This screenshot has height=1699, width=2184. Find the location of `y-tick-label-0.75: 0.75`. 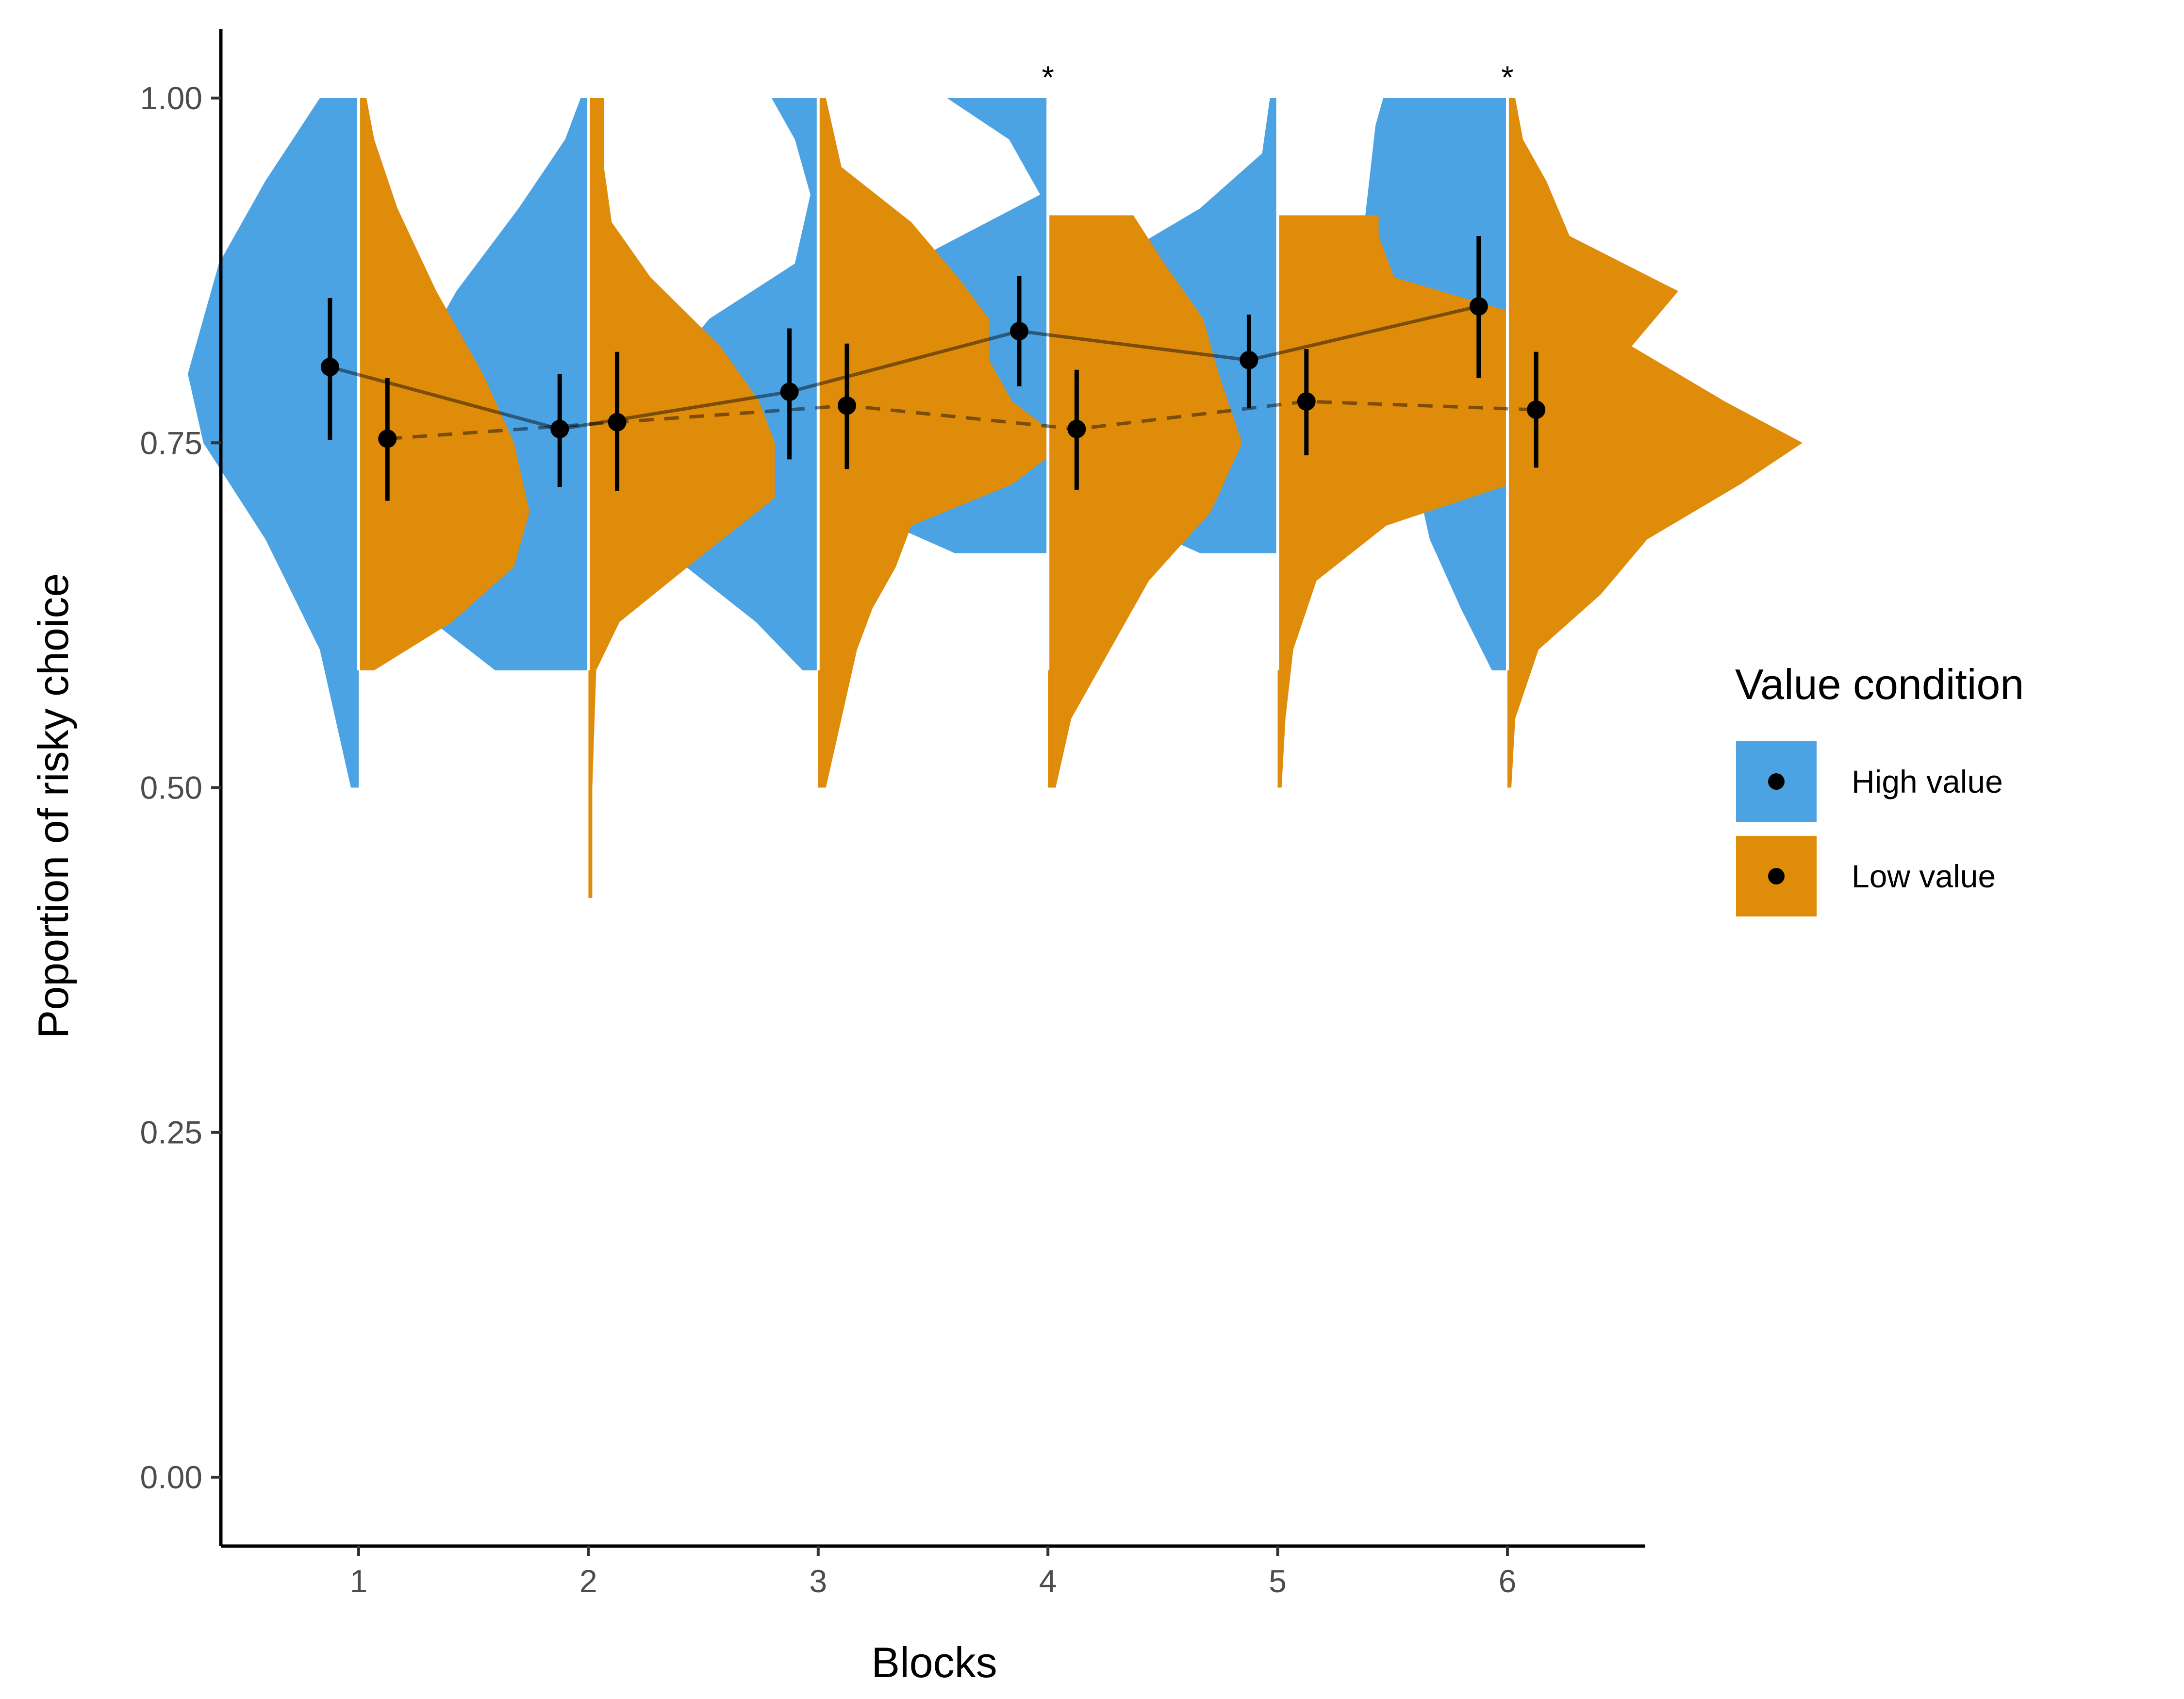

y-tick-label-0.75: 0.75 is located at coordinates (171, 443).